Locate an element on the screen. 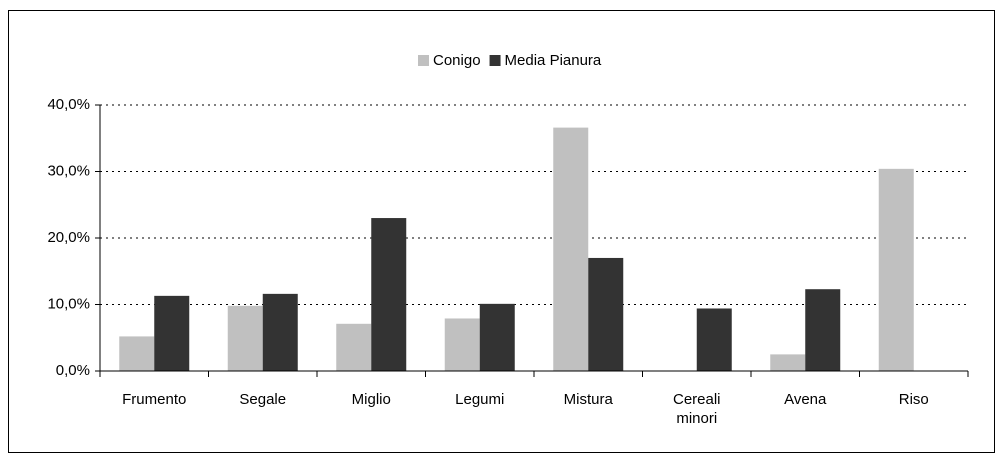 The image size is (1003, 457). y-tick-label: 30,0% is located at coordinates (68, 170).